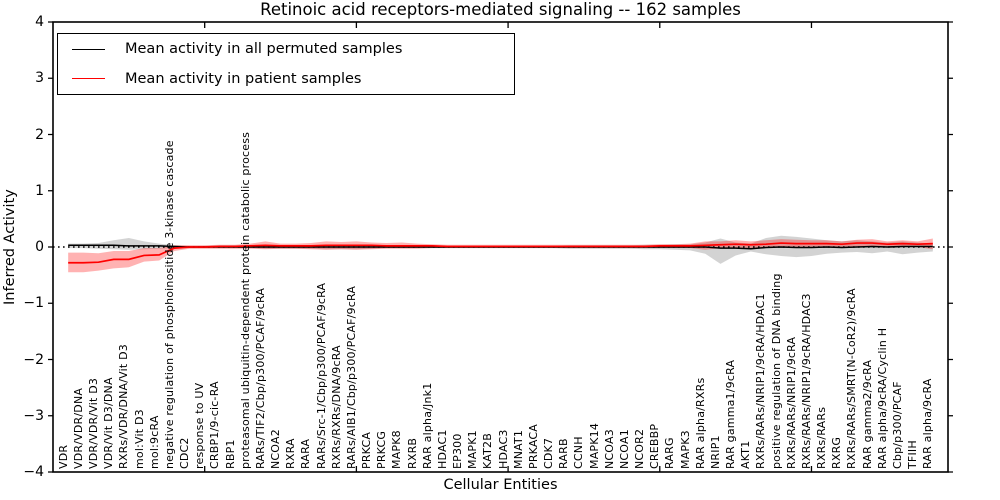 The image size is (1000, 500). I want to click on y-tick-label: −4, so click(33, 472).